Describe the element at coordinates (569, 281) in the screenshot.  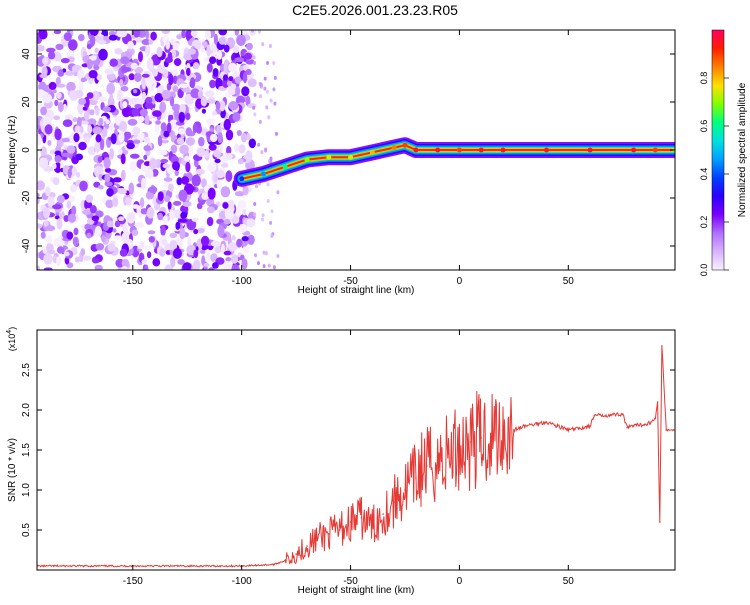
I see `x-tick-label: 50` at that location.